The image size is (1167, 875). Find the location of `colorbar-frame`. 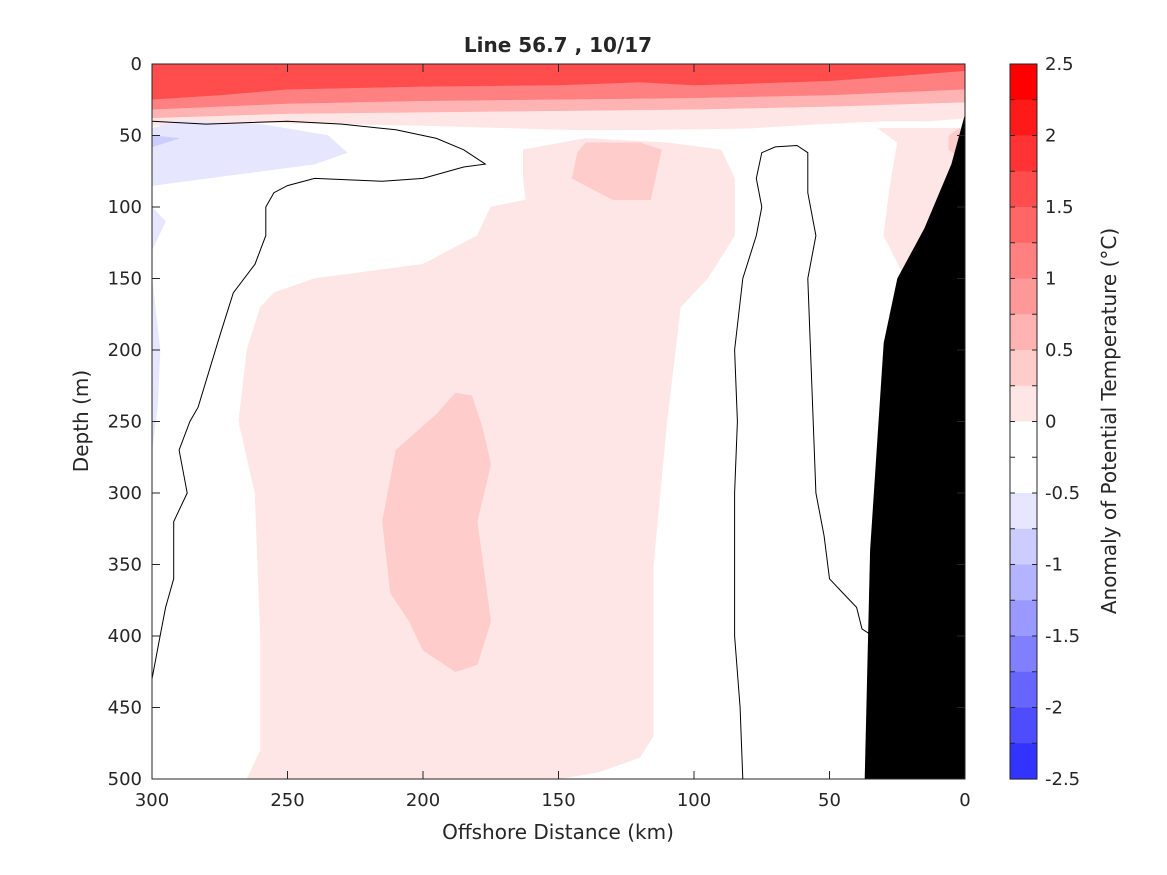

colorbar-frame is located at coordinates (1023, 421).